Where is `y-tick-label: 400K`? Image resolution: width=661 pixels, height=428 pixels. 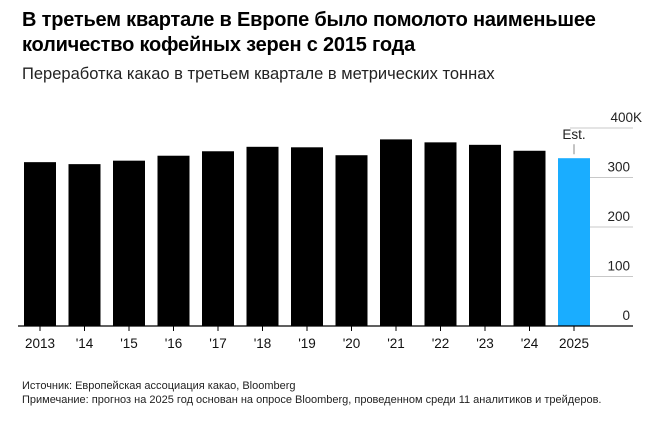
y-tick-label: 400K is located at coordinates (626, 117).